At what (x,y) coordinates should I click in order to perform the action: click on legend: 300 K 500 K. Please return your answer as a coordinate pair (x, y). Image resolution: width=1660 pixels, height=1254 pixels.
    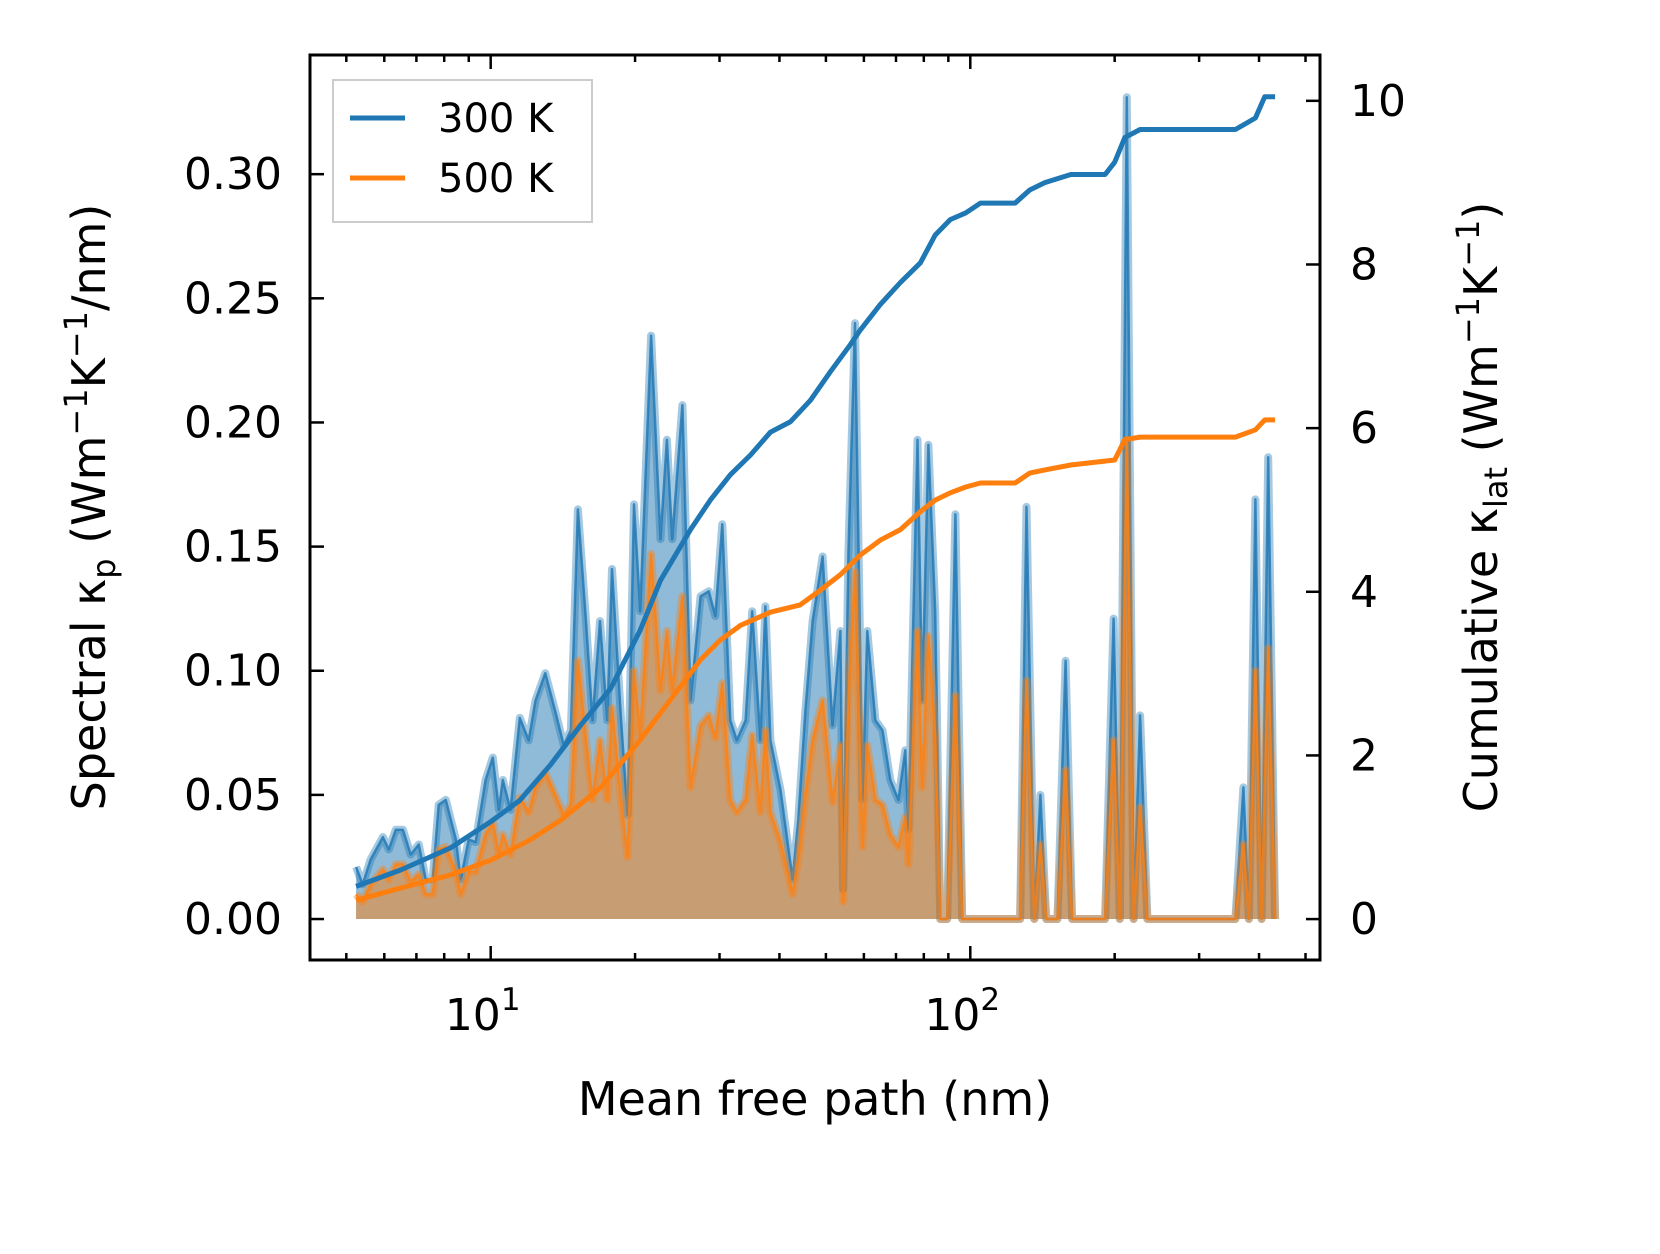
    Looking at the image, I should click on (462, 151).